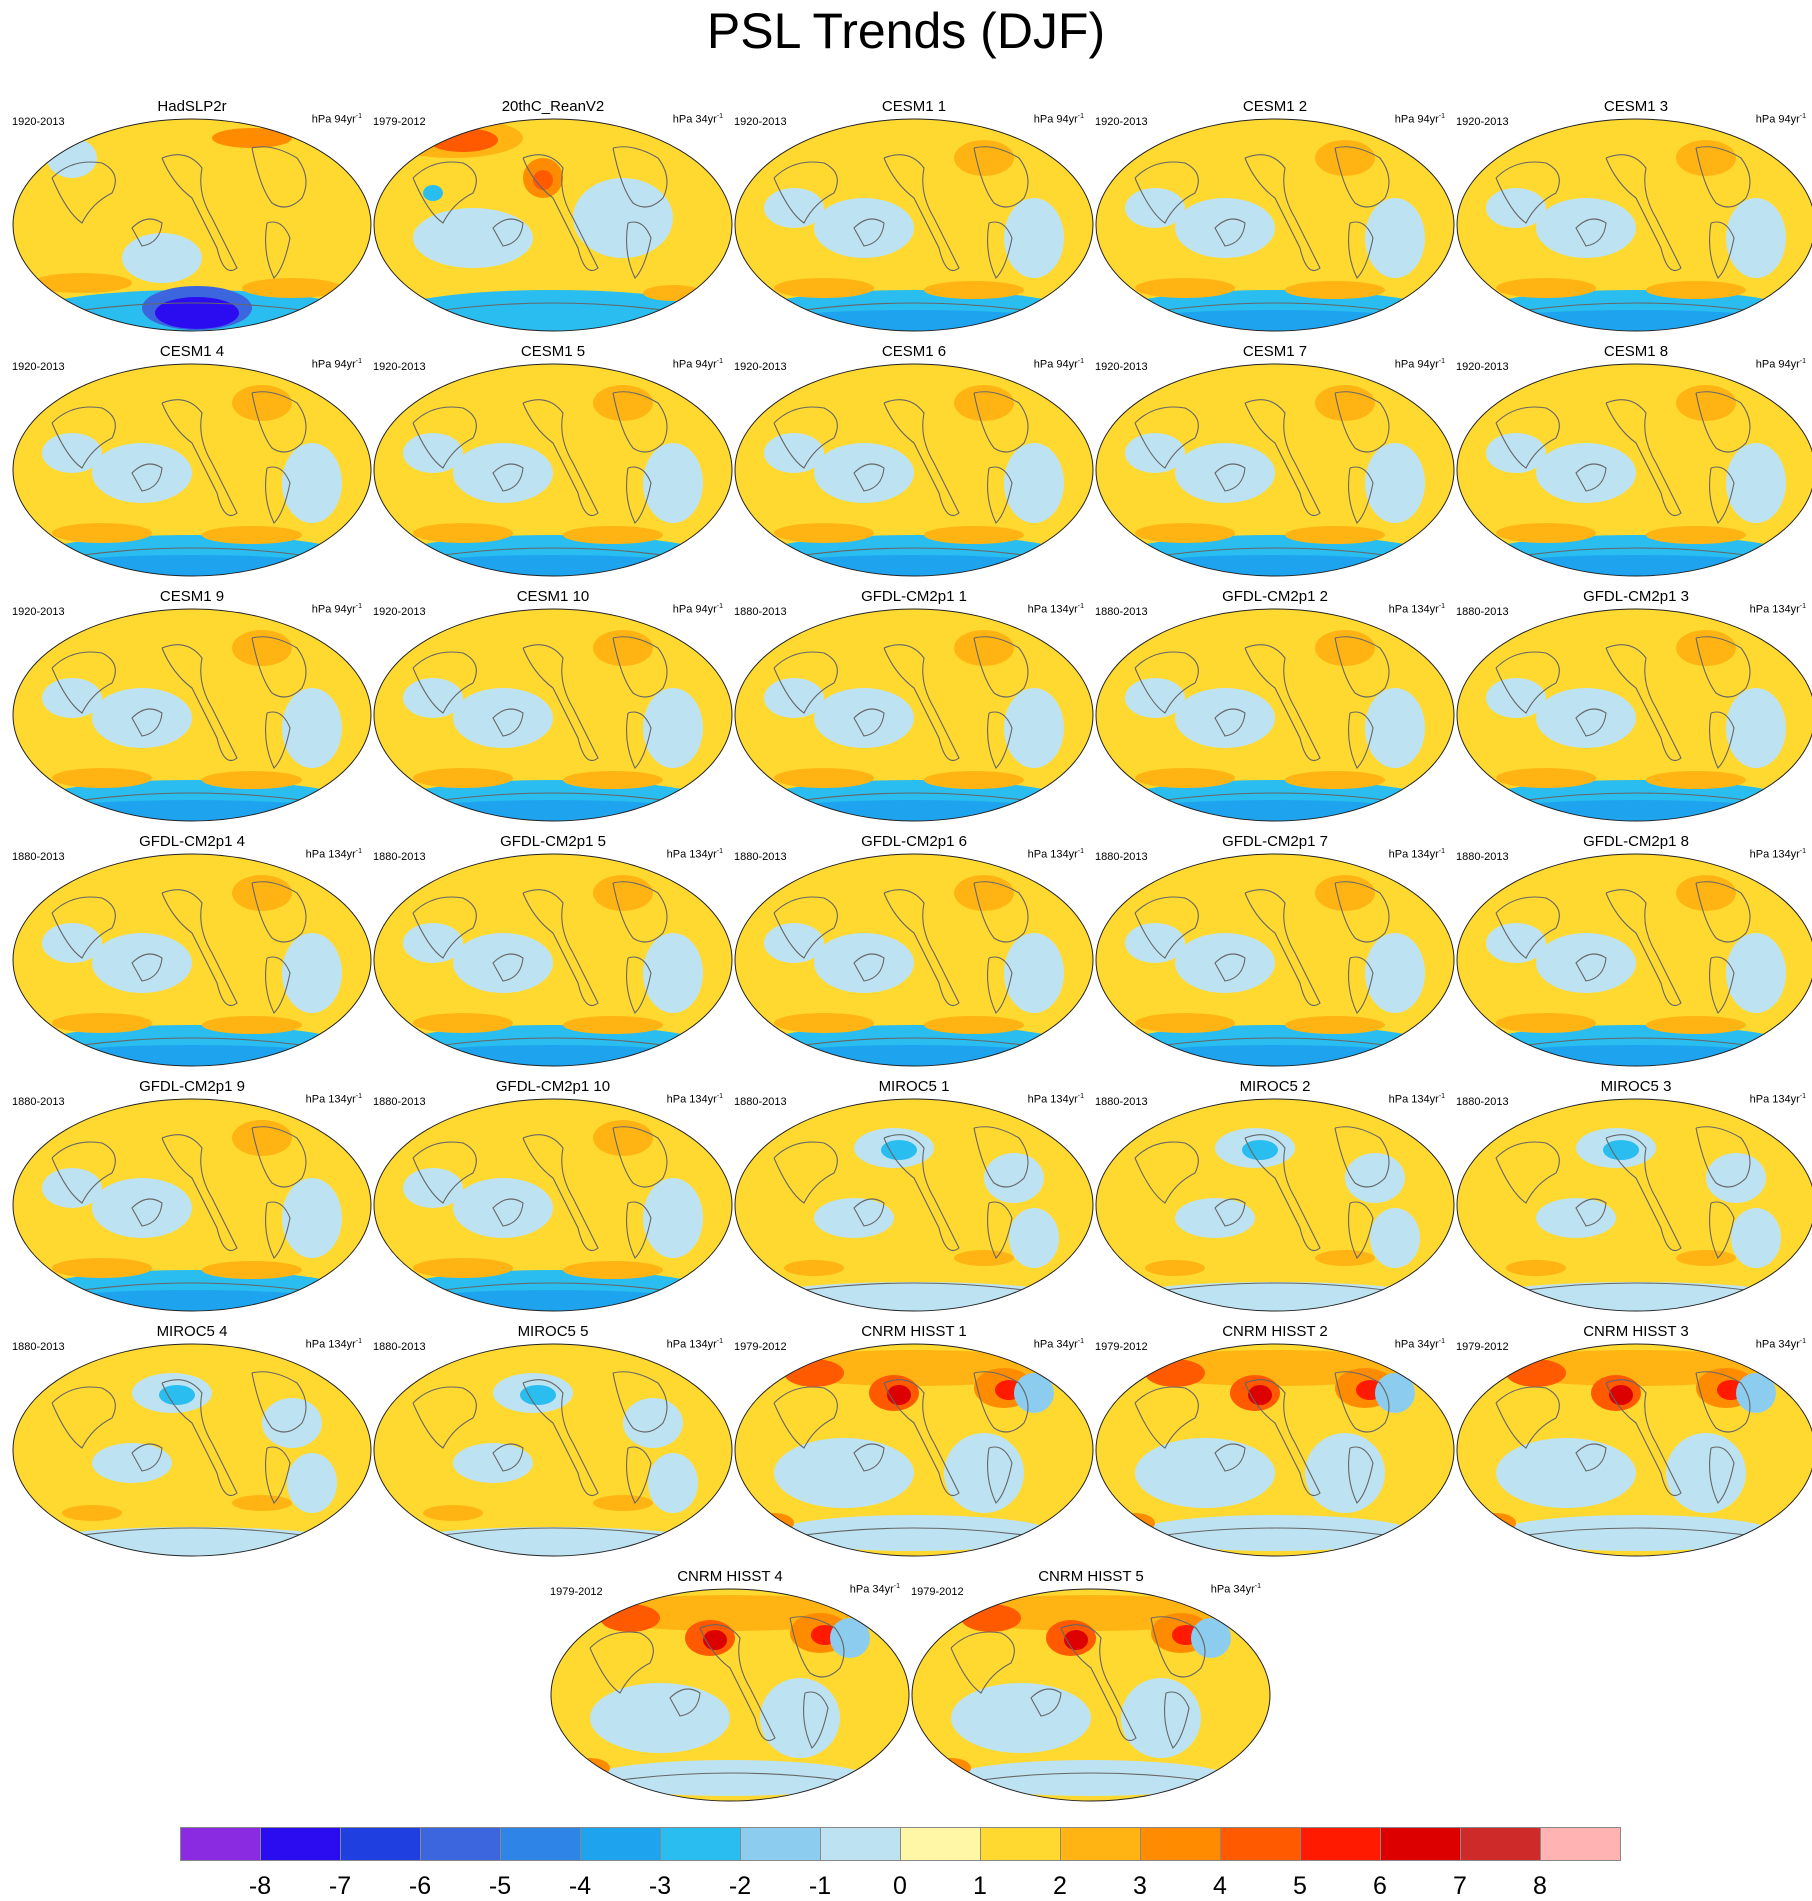  I want to click on map-panel: GFDL-CM2p1 6 1880-2013 hPa 134yr-1, so click(914, 950).